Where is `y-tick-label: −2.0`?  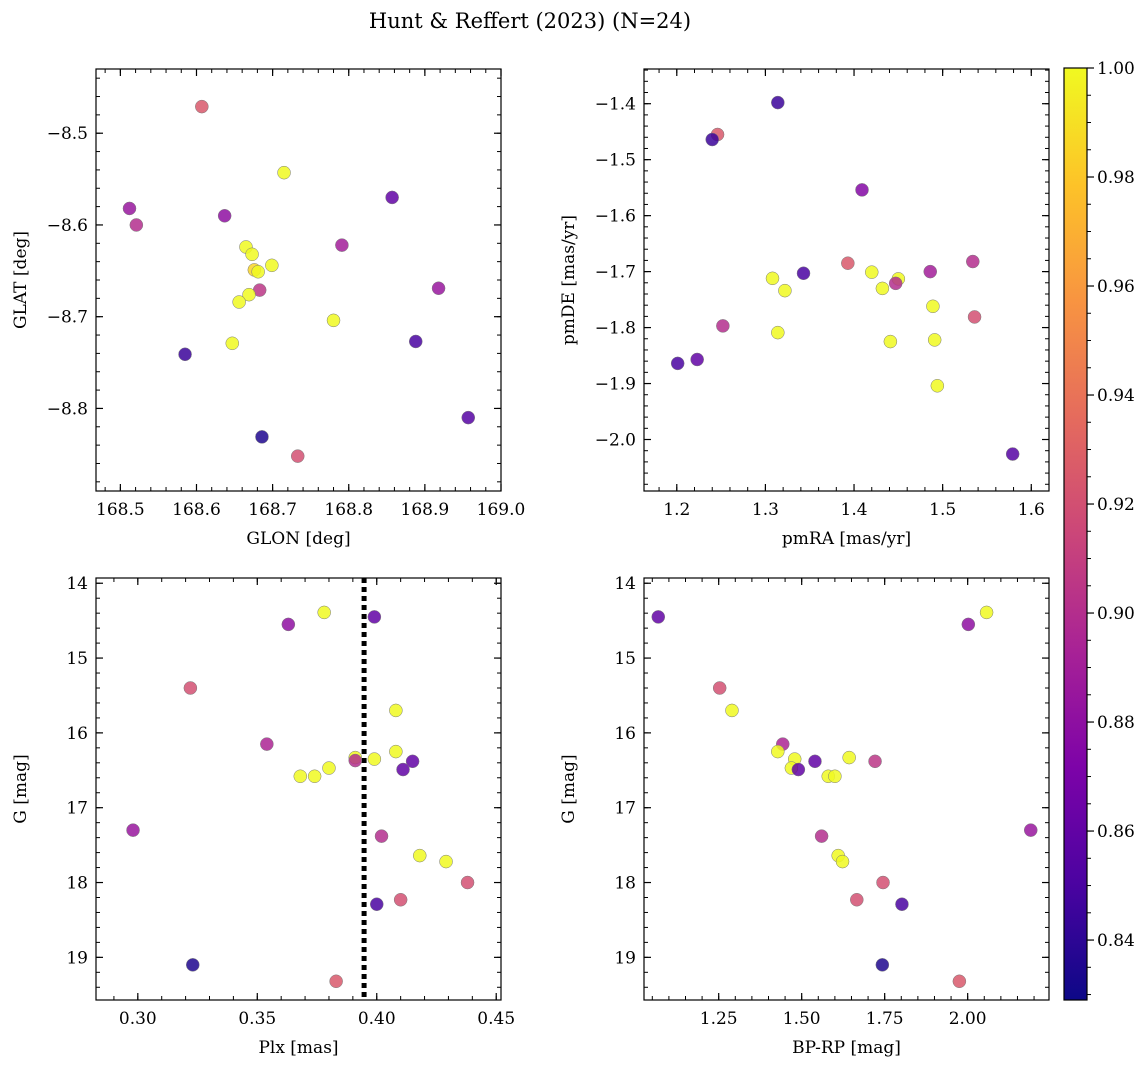 y-tick-label: −2.0 is located at coordinates (615, 441).